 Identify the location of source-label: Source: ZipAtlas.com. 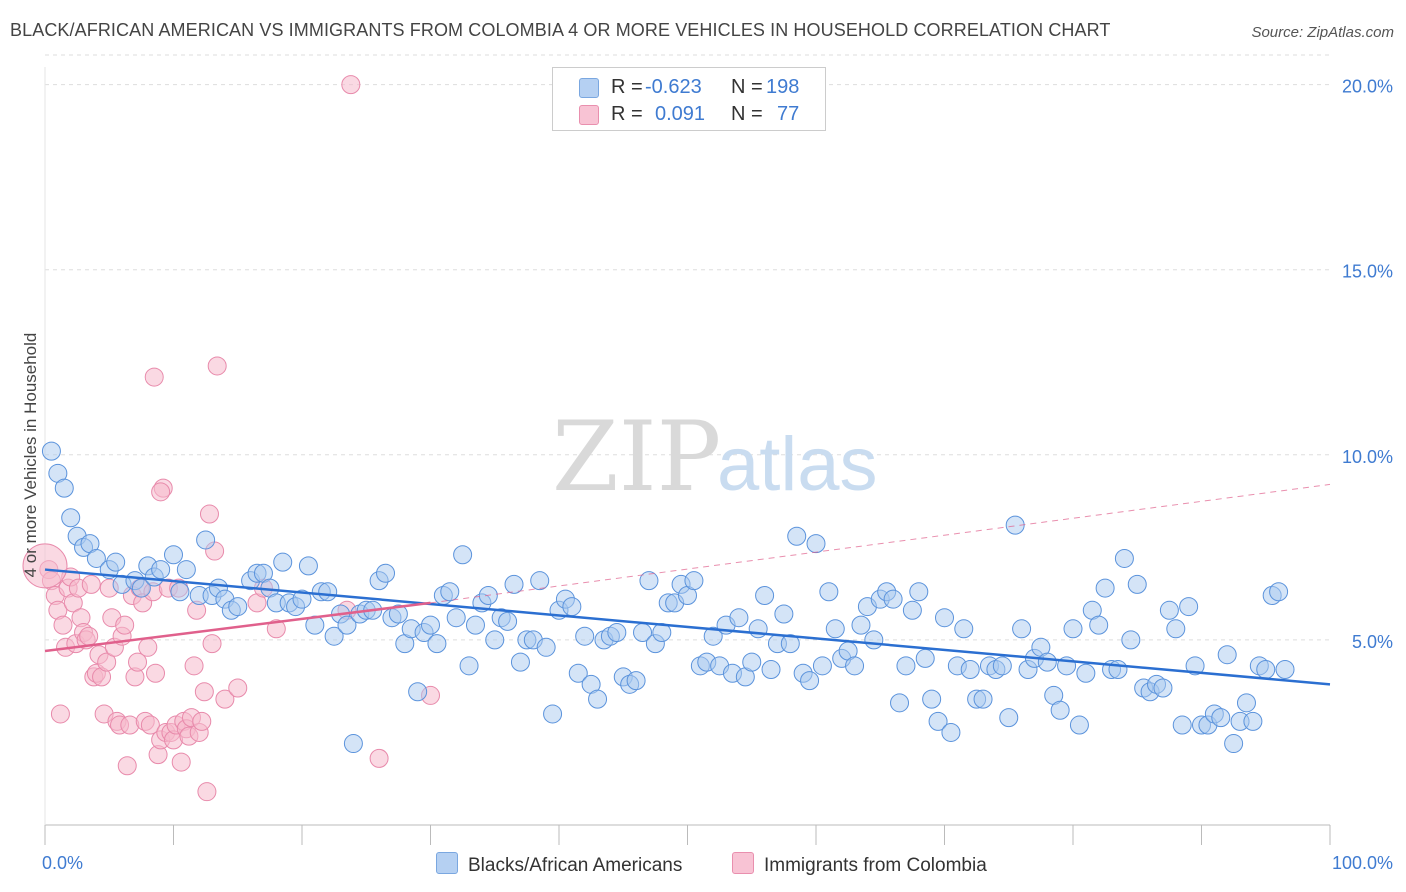
(1322, 32).